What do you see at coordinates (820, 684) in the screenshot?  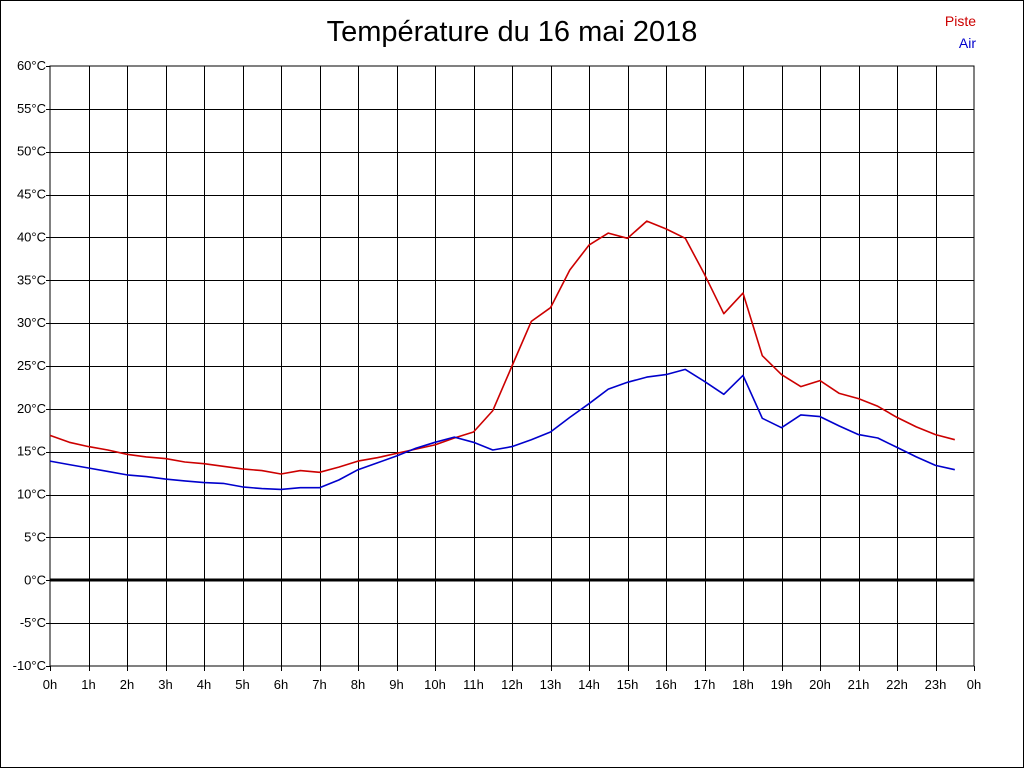 I see `x-tick-label: 20h` at bounding box center [820, 684].